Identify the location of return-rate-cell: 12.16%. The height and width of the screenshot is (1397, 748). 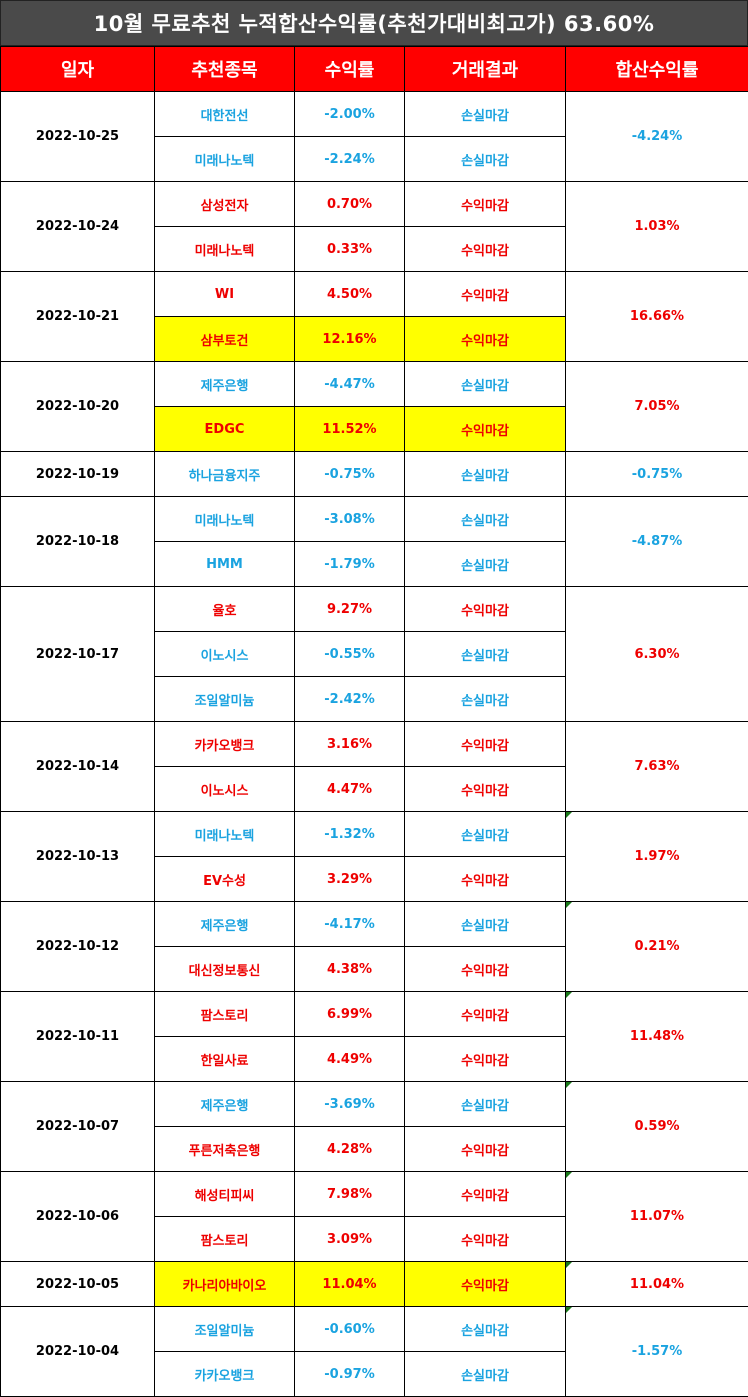
(350, 339).